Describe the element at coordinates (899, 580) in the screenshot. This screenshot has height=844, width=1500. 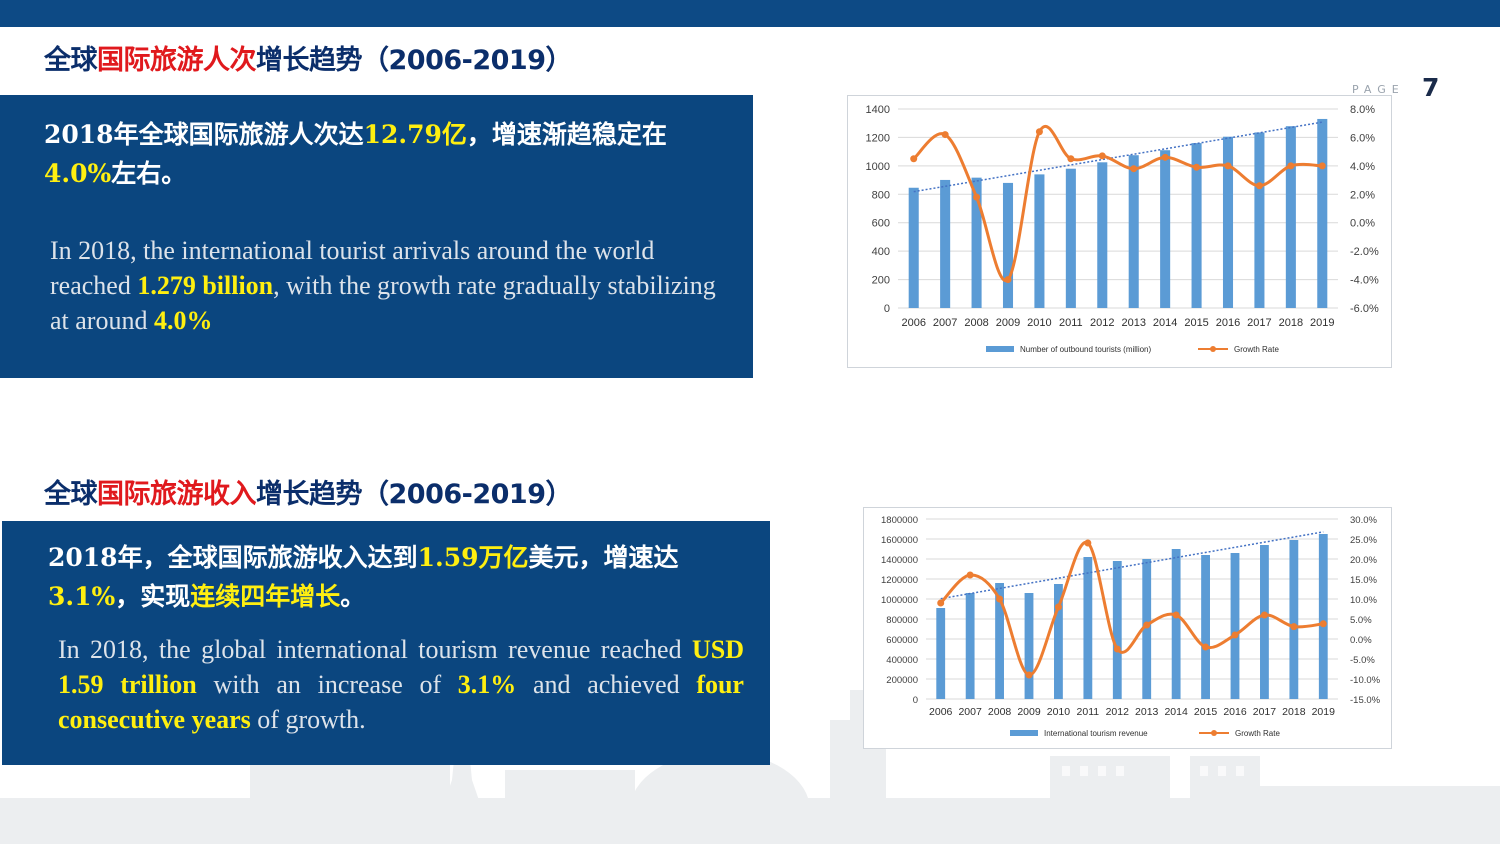
I see `y-left-tick-label: 1200000` at that location.